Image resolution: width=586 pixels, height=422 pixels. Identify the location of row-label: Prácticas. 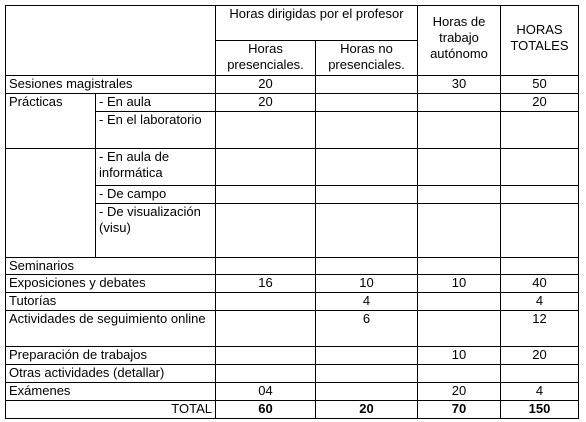
(50, 121).